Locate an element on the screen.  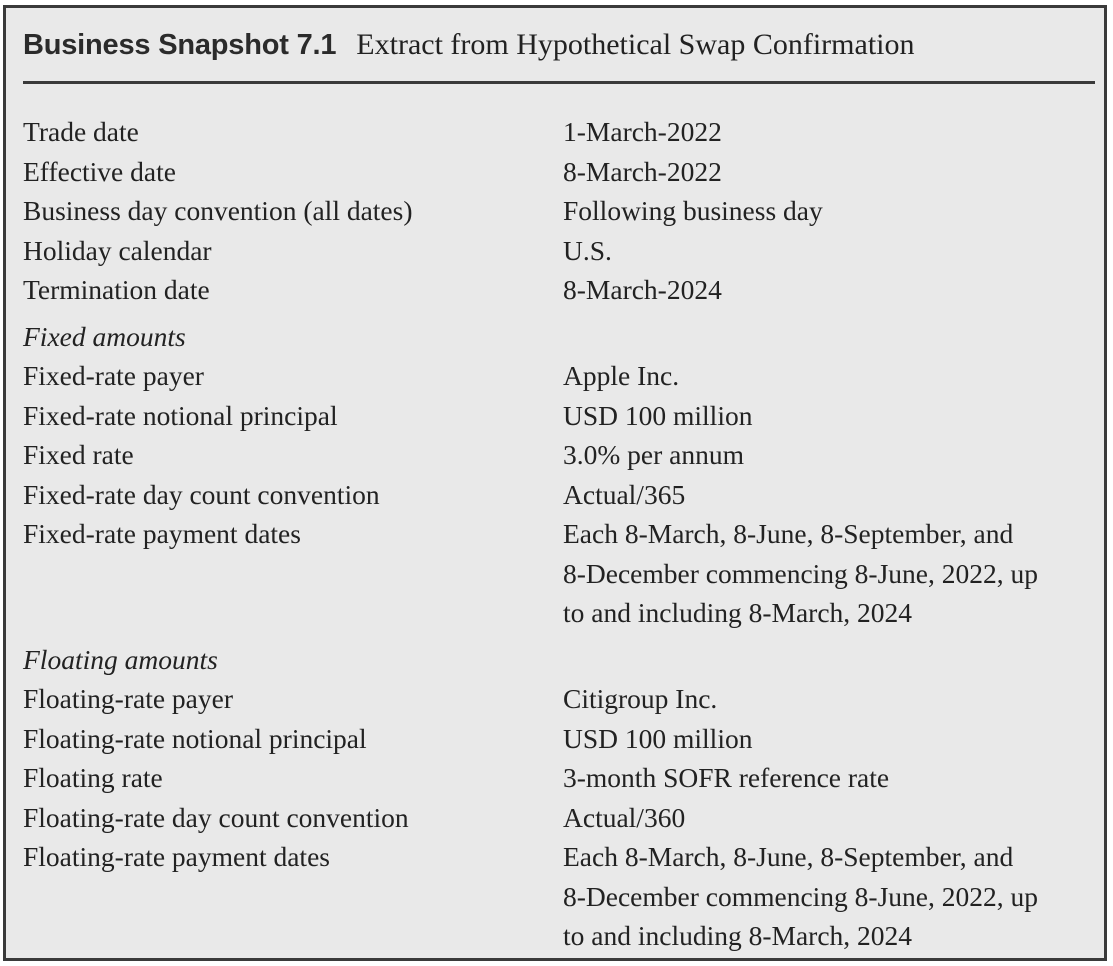
term-label: Fixed-rate notional principal is located at coordinates (180, 415).